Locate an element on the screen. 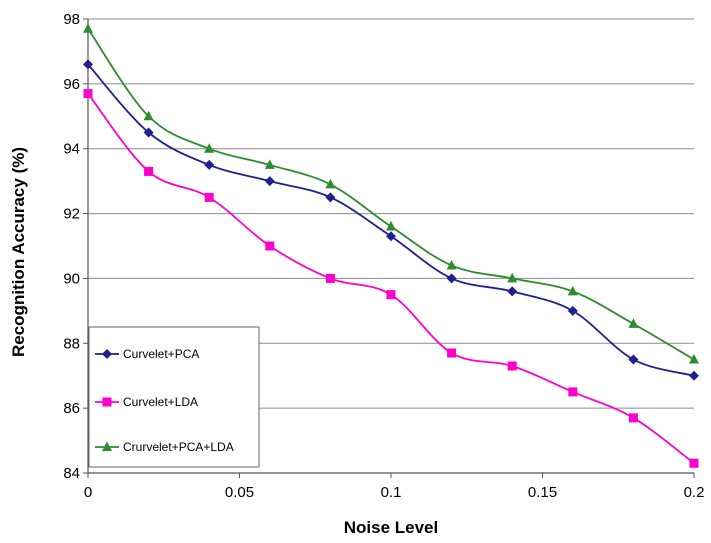  y-tick-label: 84 is located at coordinates (71, 473).